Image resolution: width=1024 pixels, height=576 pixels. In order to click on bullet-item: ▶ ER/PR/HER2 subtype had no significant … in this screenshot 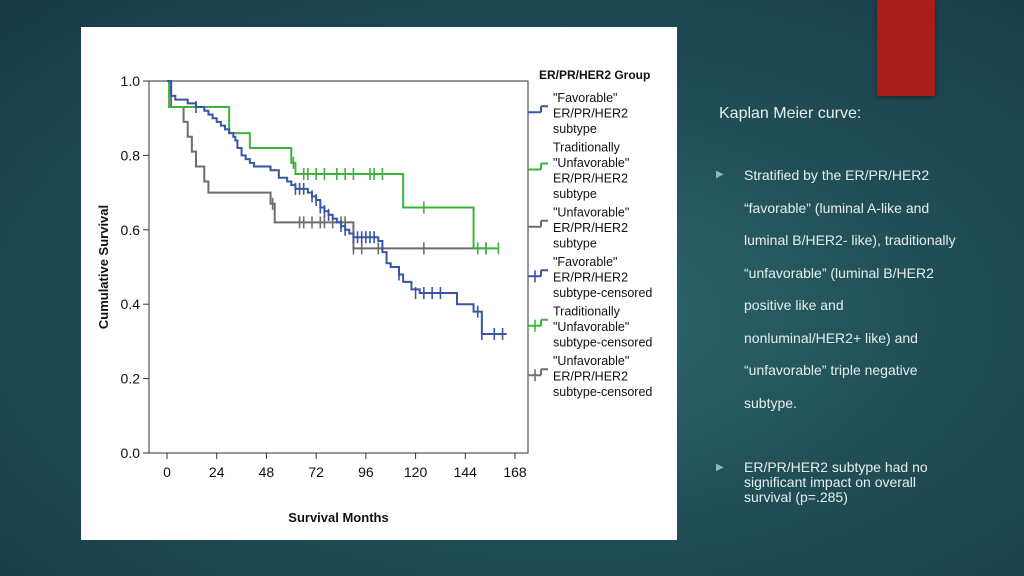, I will do `click(836, 482)`.